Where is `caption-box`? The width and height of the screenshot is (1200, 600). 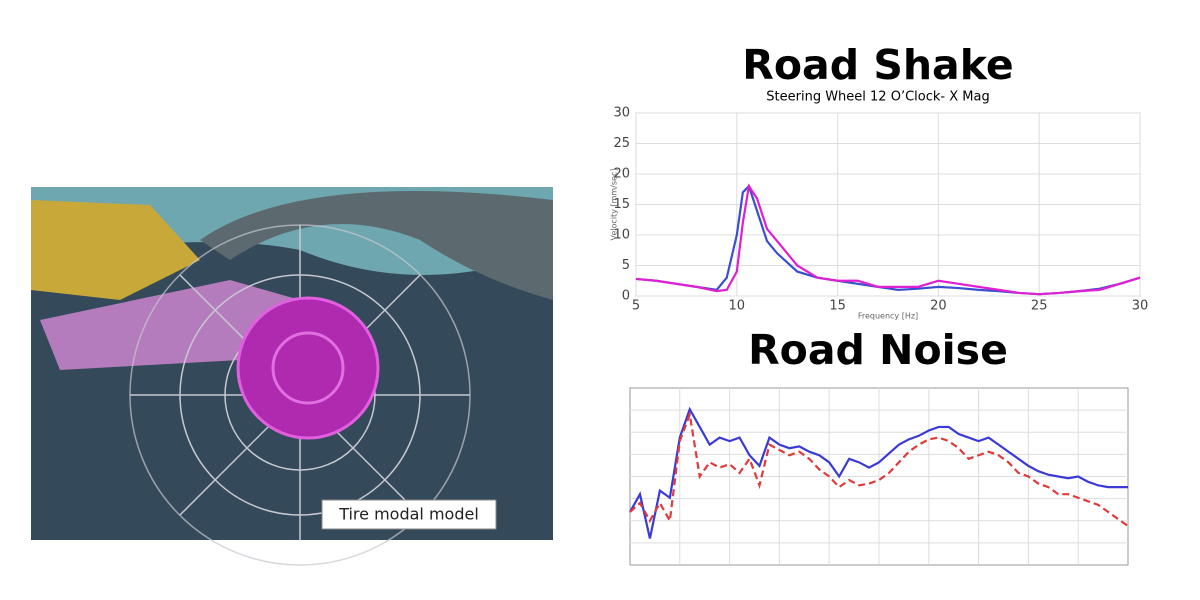
caption-box is located at coordinates (409, 514).